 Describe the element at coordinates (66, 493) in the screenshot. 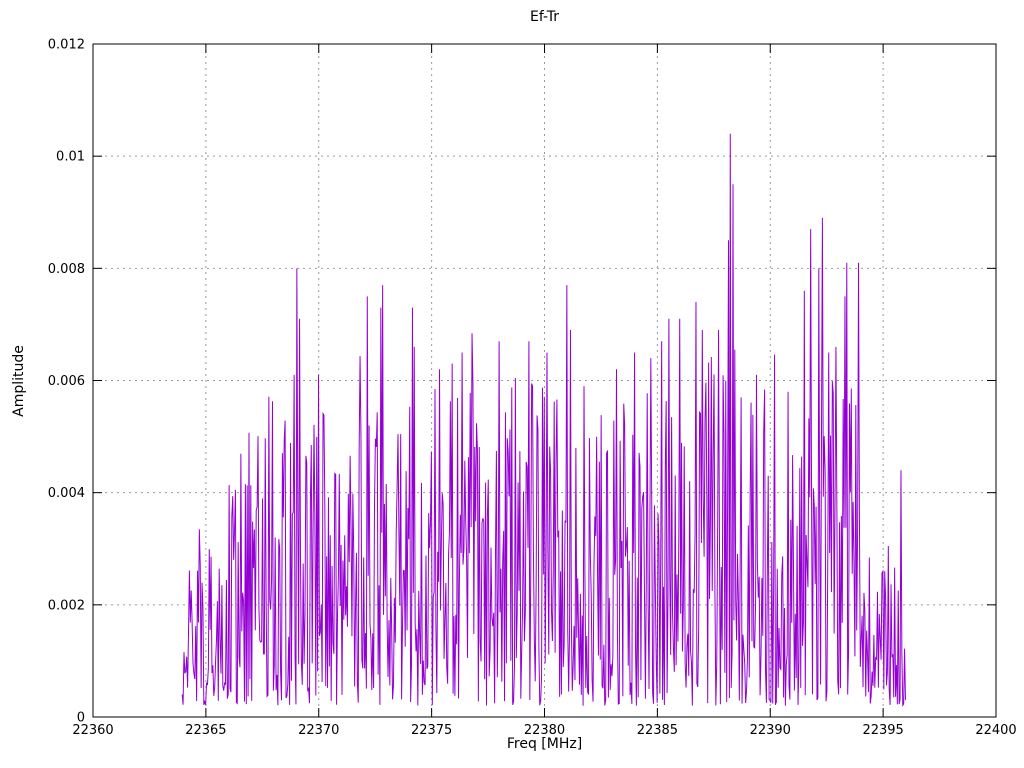

I see `y-tick-label: 0.004` at that location.